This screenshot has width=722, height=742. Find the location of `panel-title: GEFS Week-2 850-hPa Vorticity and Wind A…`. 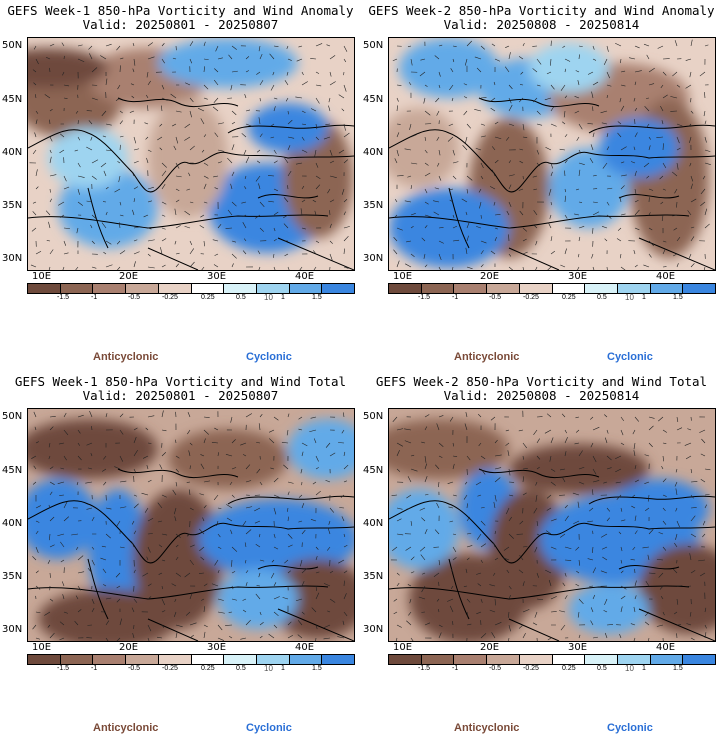

panel-title: GEFS Week-2 850-hPa Vorticity and Wind A… is located at coordinates (541, 10).